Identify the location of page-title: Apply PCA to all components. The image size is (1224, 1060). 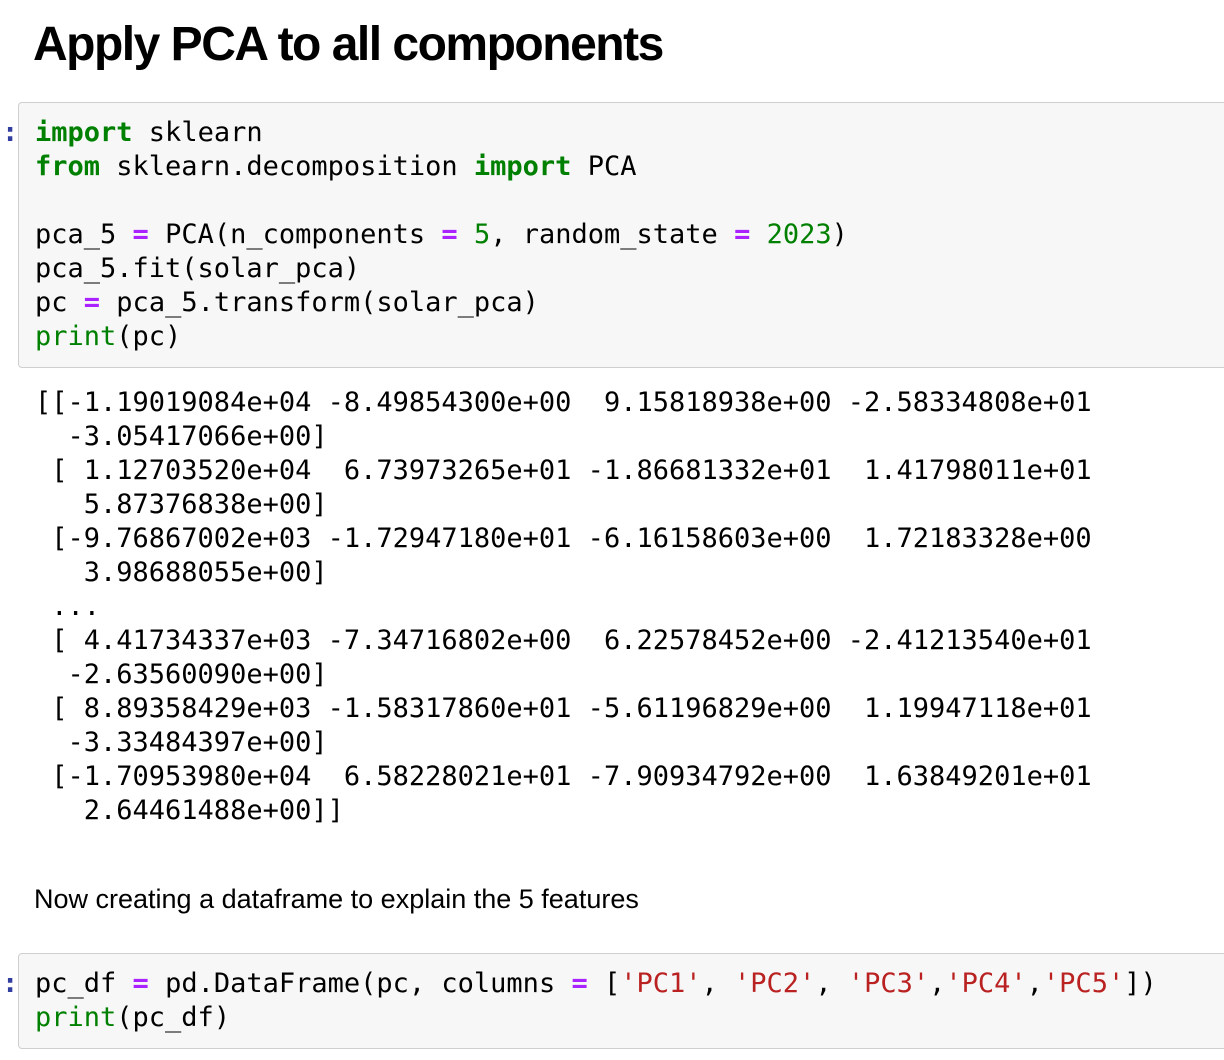
(348, 44).